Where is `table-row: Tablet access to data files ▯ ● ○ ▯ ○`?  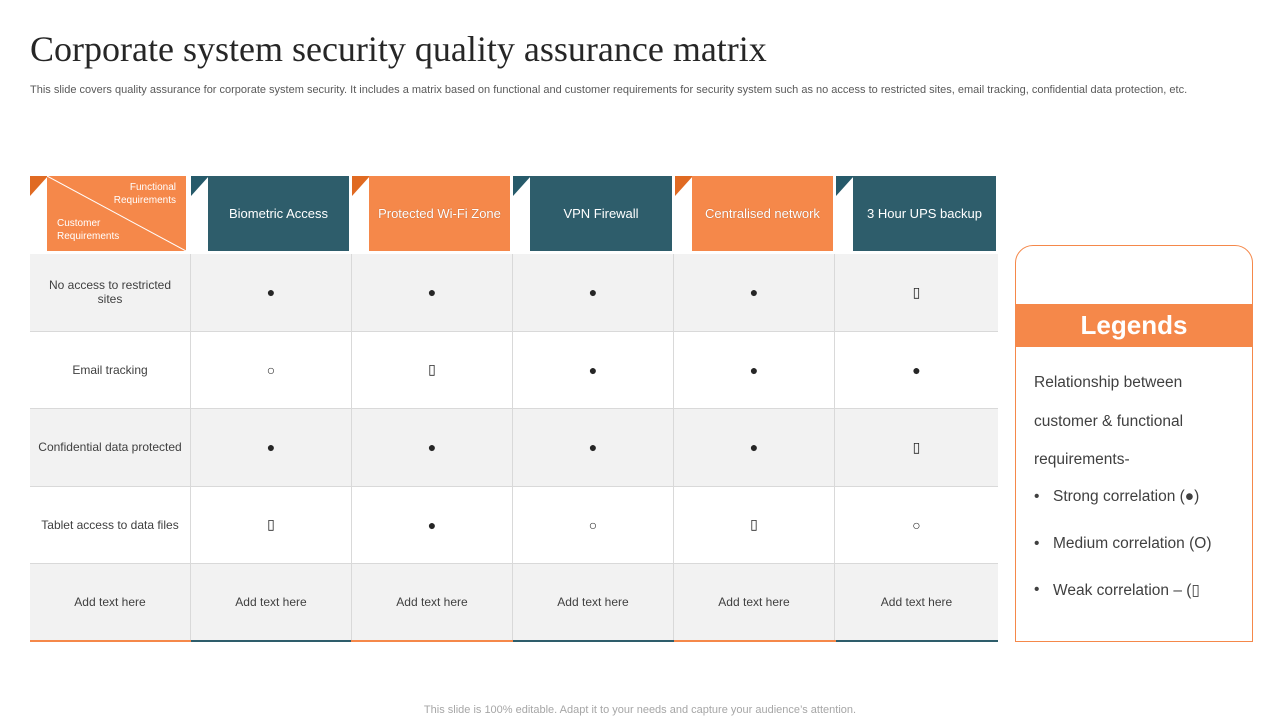
table-row: Tablet access to data files ▯ ● ○ ▯ ○ is located at coordinates (514, 525).